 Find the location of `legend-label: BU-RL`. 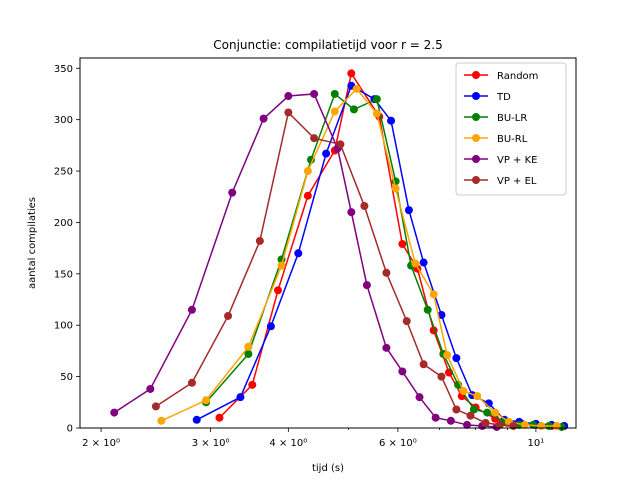

legend-label: BU-RL is located at coordinates (512, 139).